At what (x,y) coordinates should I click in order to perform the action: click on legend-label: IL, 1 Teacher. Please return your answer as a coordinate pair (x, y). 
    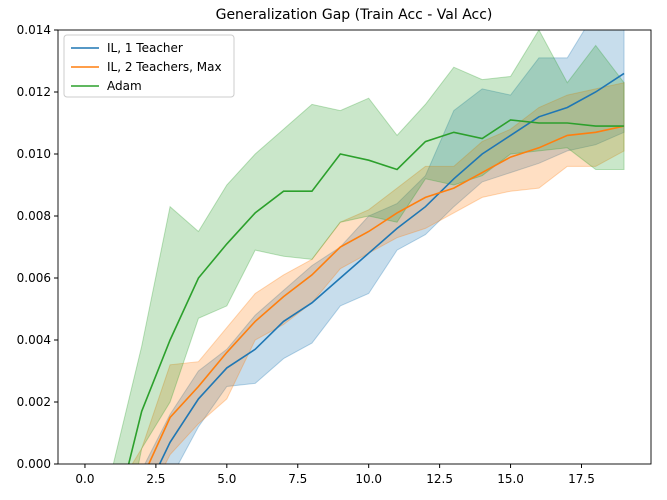
    Looking at the image, I should click on (145, 48).